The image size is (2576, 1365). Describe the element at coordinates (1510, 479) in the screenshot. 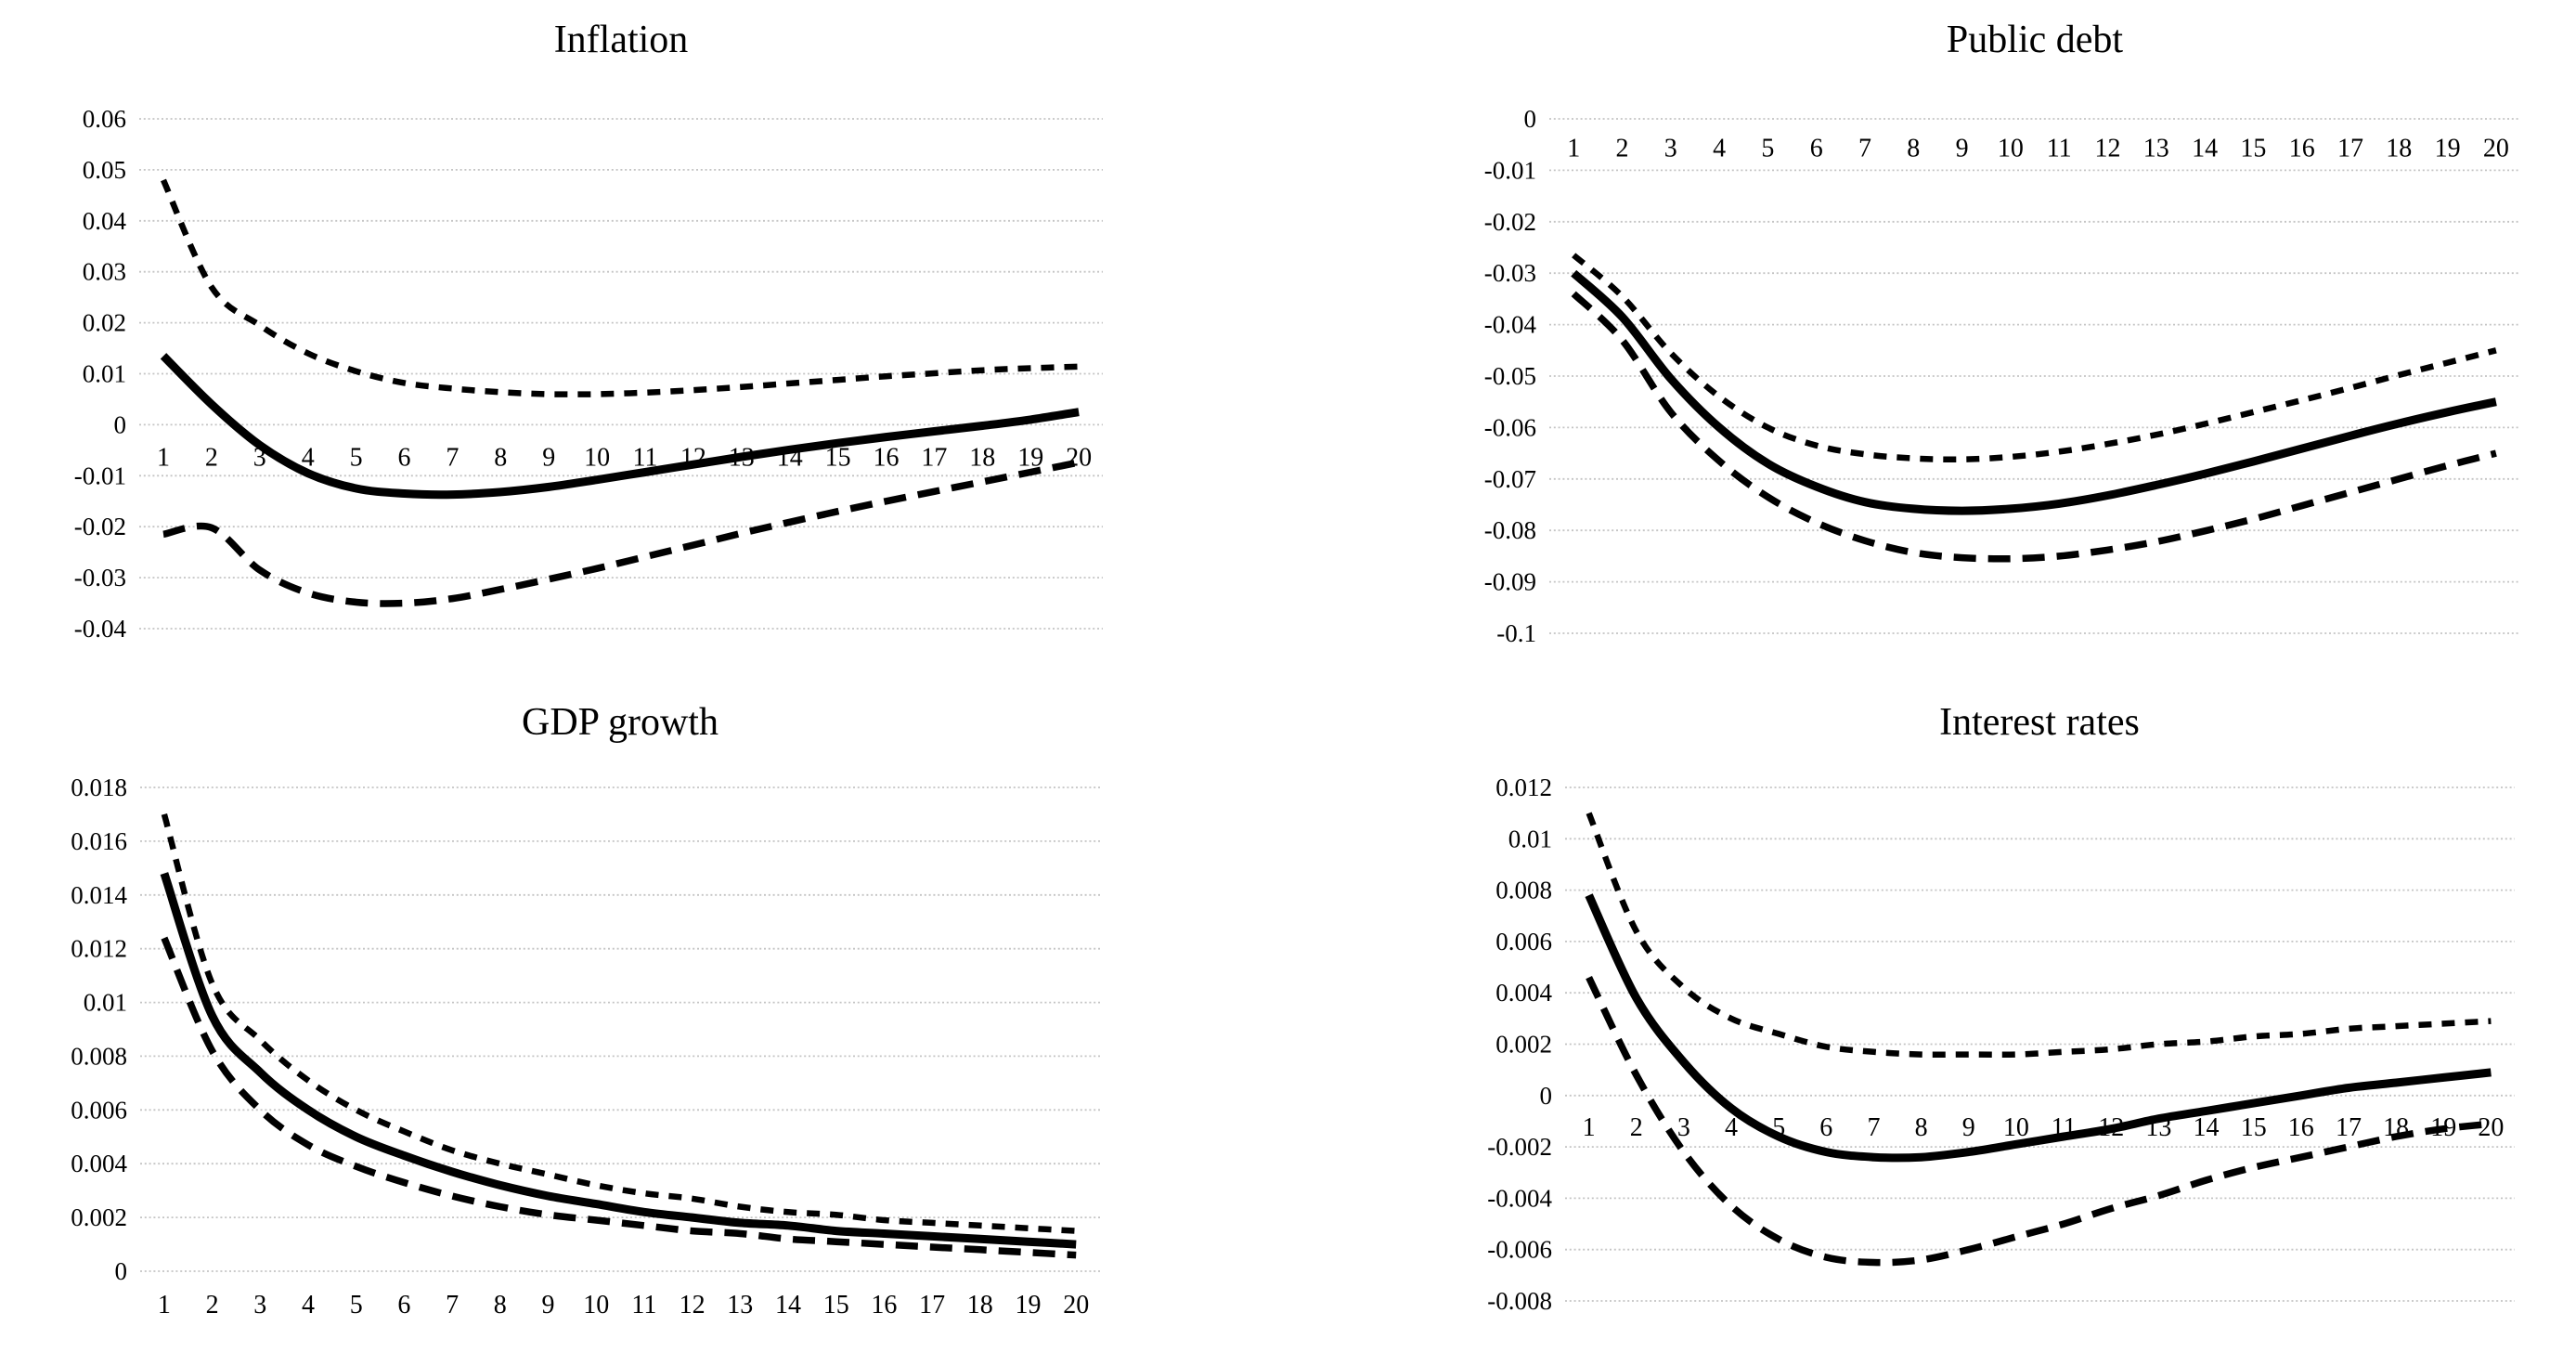

I see `y-tick-label: -0.07` at that location.